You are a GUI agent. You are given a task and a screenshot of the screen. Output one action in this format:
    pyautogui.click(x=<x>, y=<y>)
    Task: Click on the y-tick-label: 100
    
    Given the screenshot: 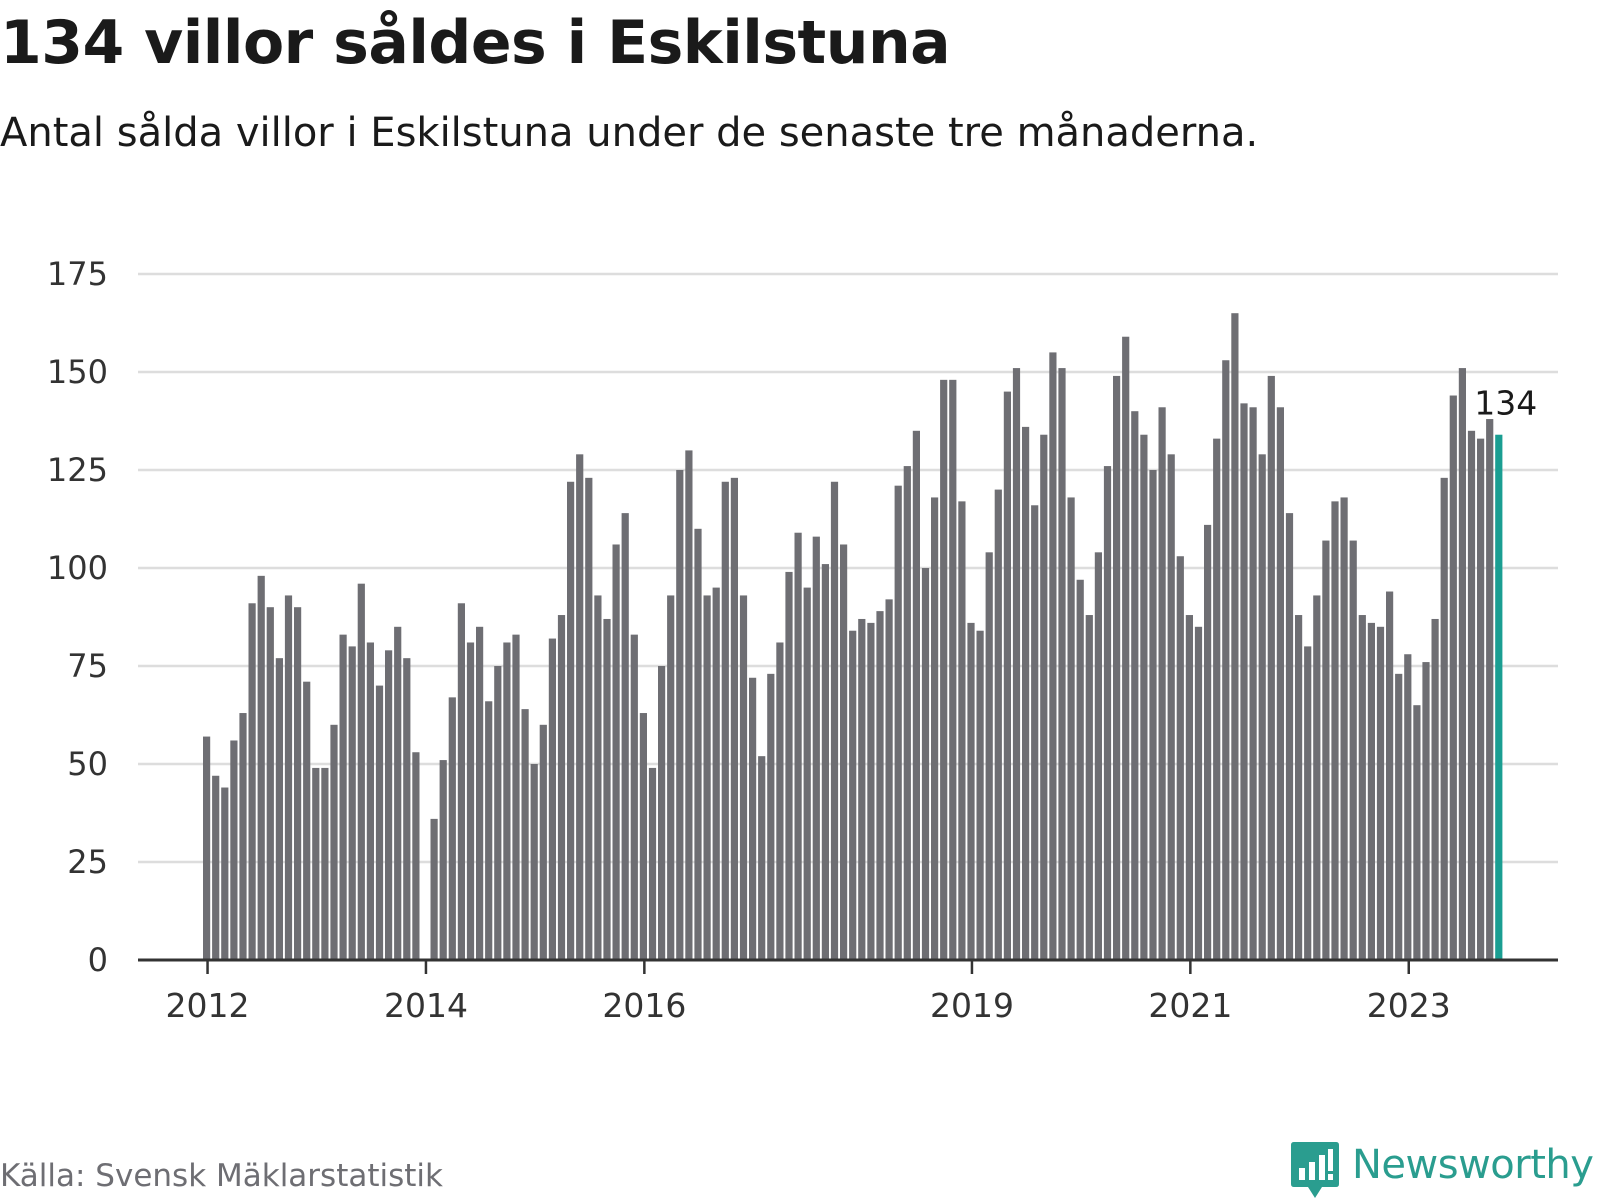 What is the action you would take?
    pyautogui.click(x=77, y=568)
    